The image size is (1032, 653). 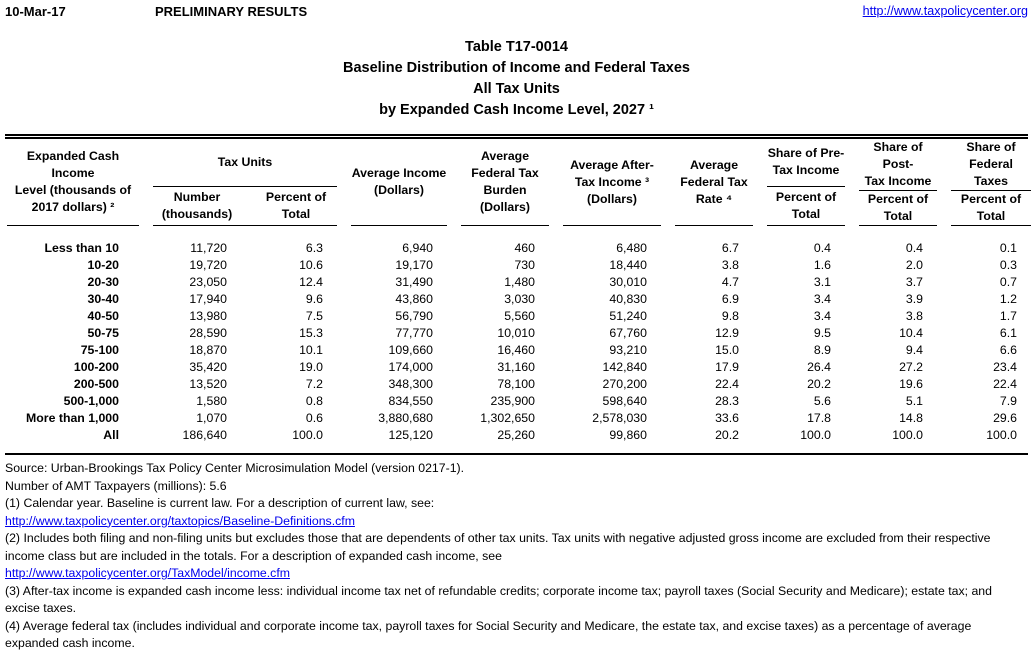 I want to click on cell-average-federal-tax-burden: 31,160, so click(x=516, y=367).